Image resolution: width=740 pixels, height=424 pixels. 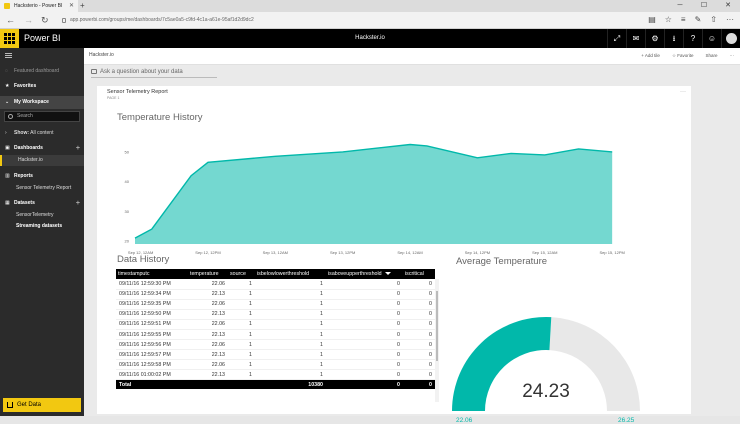 I want to click on table-row: 09/11/16 12:59:58 PM 22.06 1 1 0 0, so click(x=275, y=365).